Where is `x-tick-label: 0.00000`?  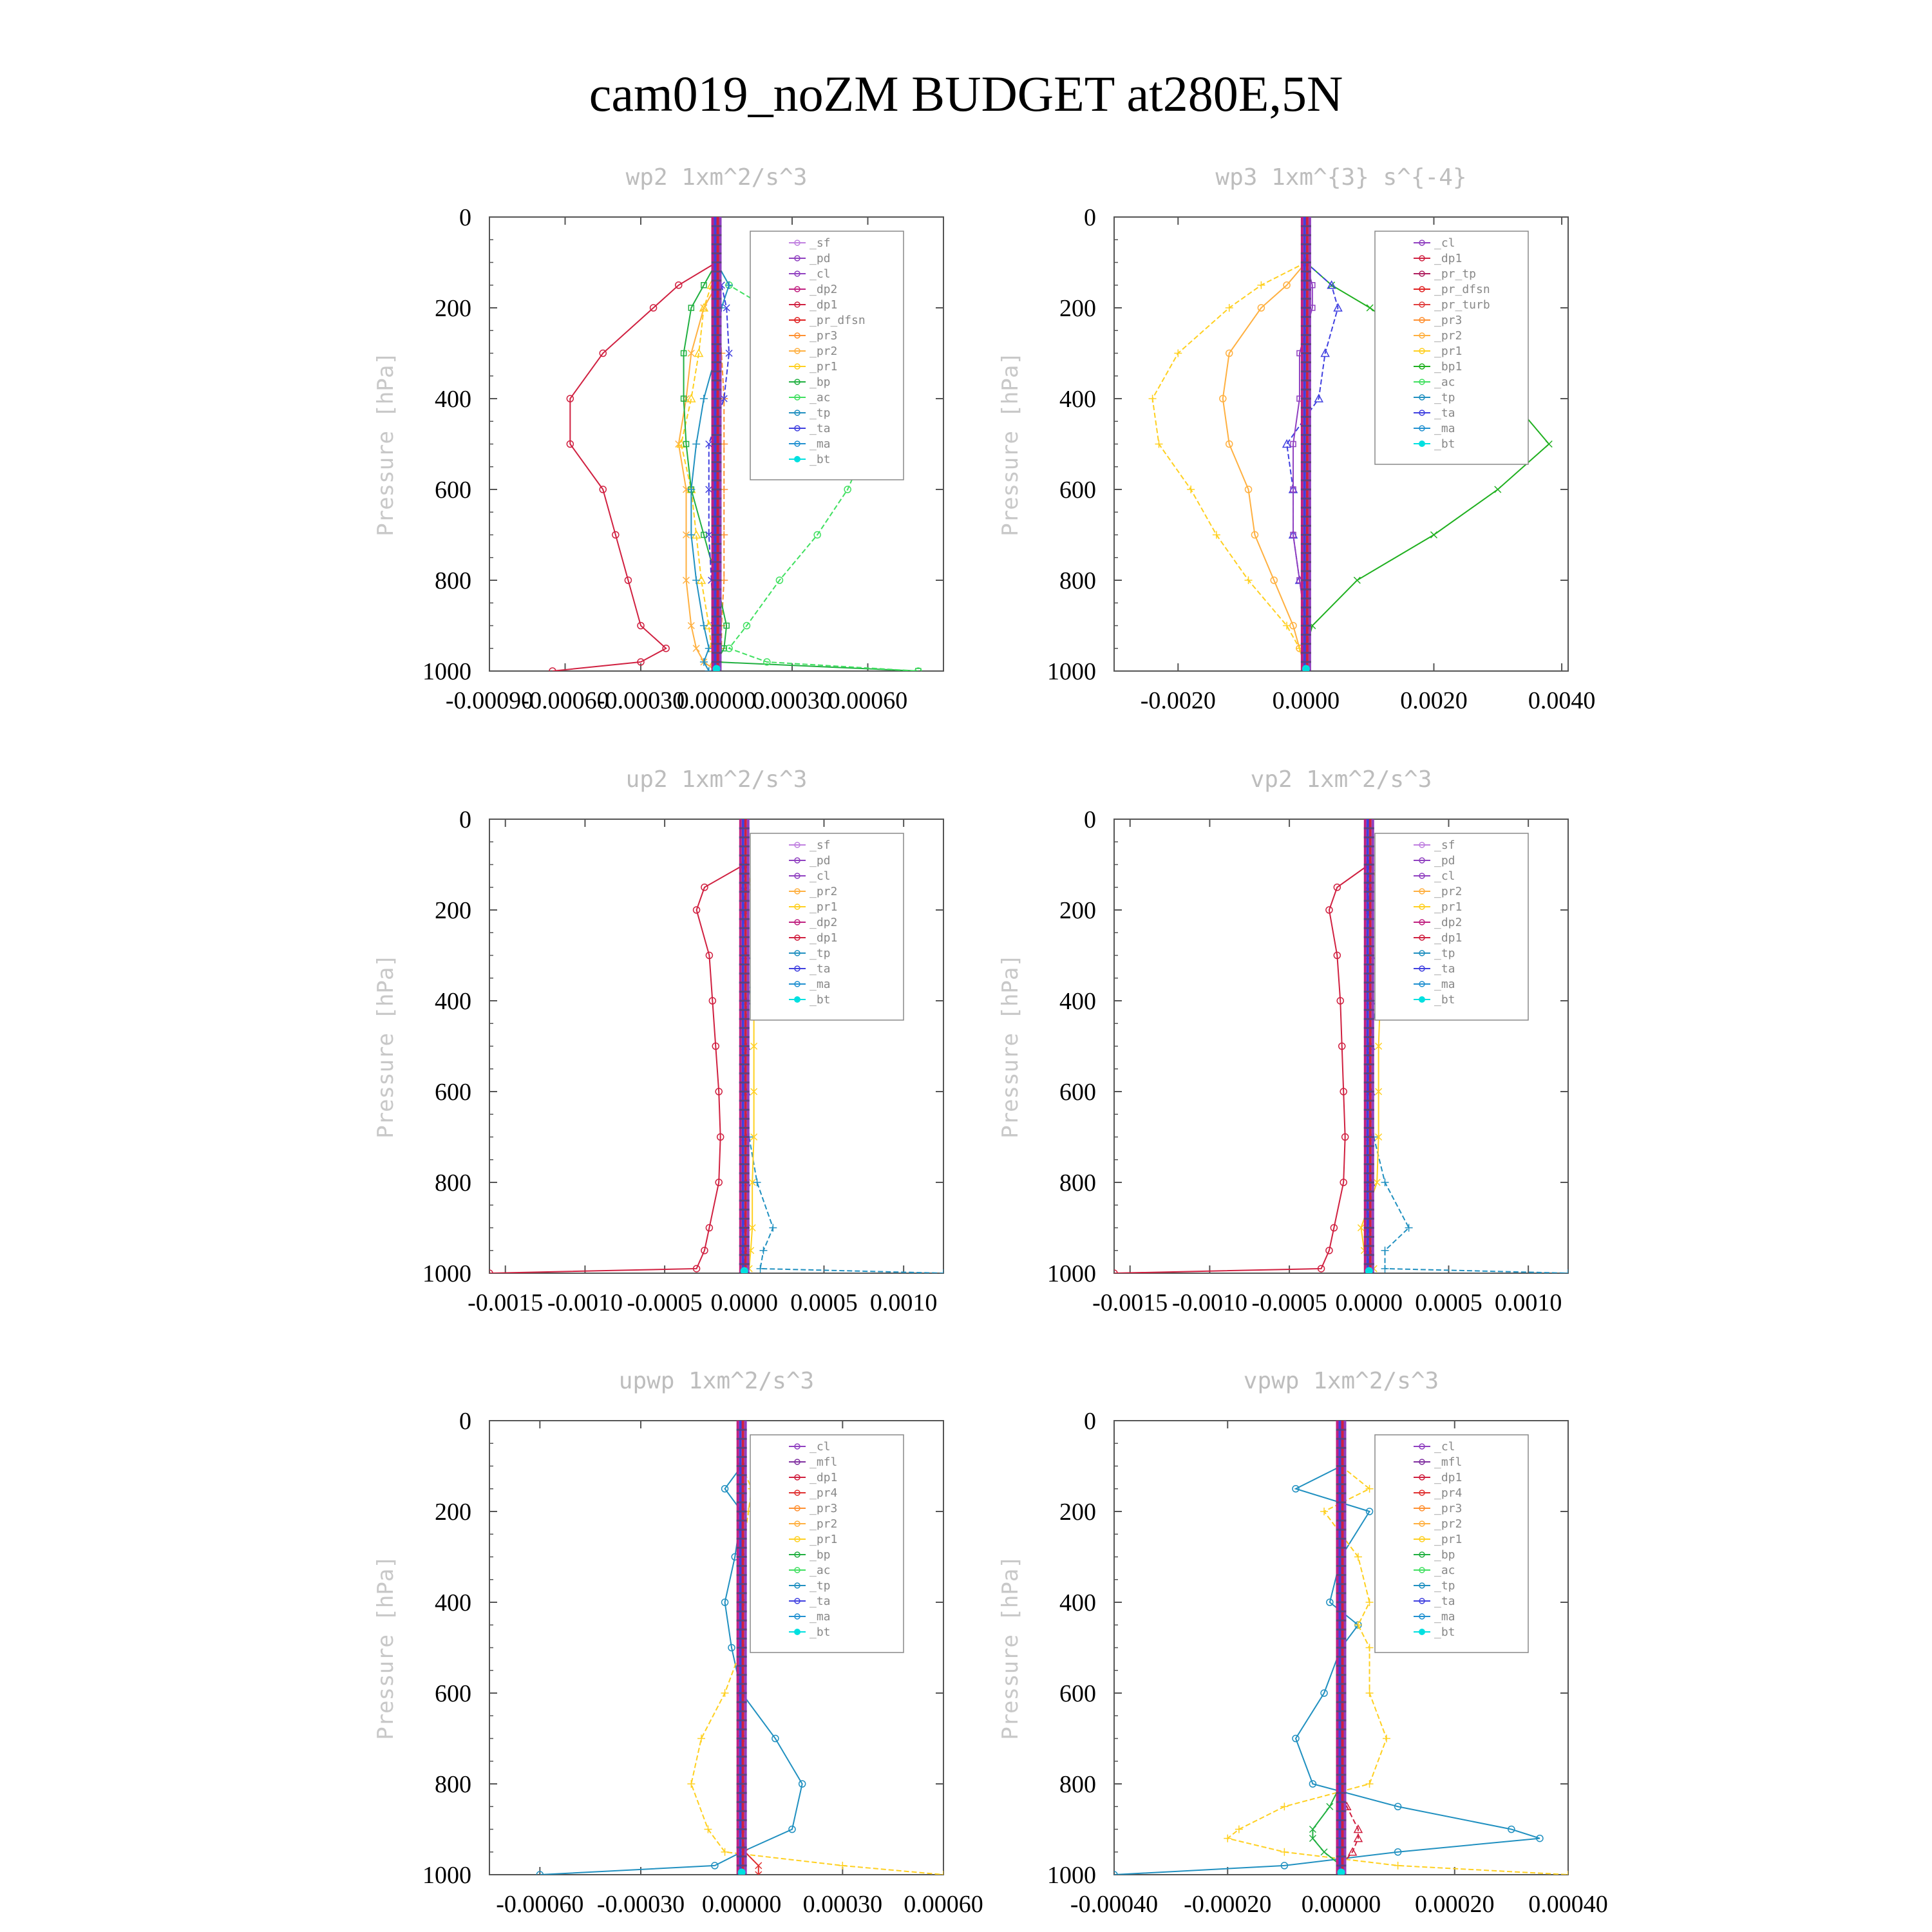
x-tick-label: 0.00000 is located at coordinates (742, 1905).